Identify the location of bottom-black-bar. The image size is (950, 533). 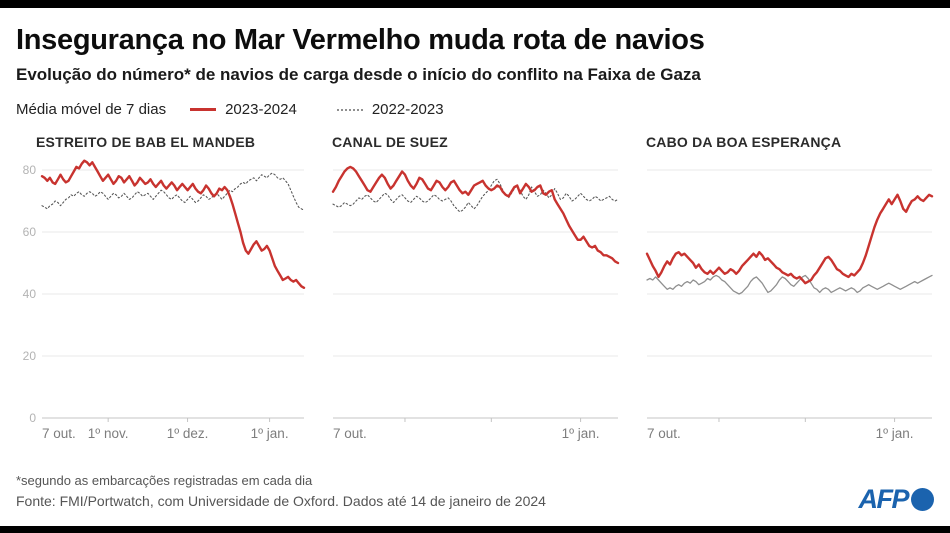
(475, 529).